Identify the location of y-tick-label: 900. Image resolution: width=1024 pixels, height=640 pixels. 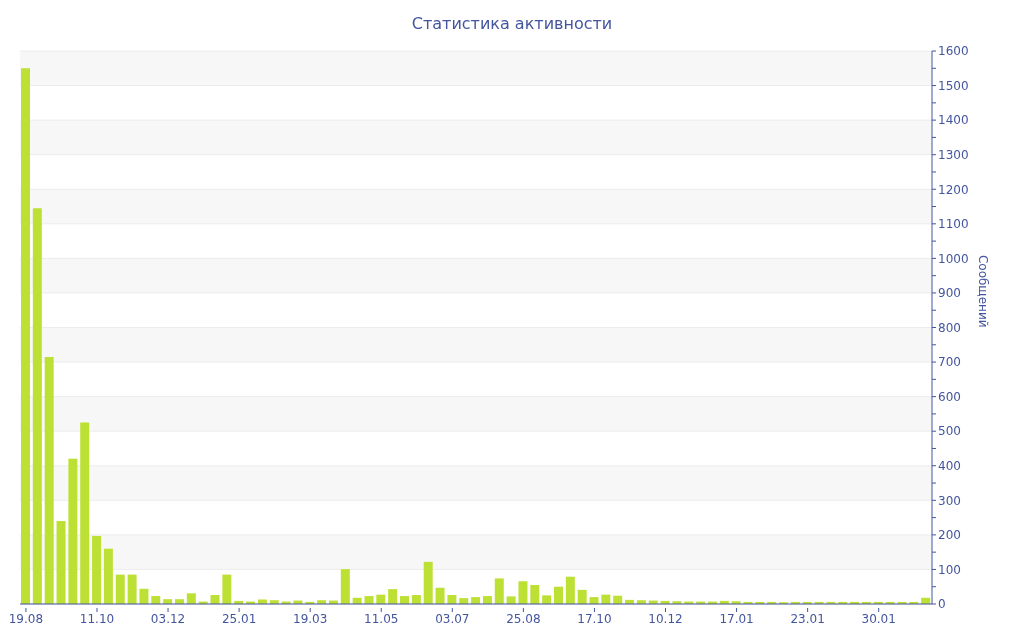
(949, 293).